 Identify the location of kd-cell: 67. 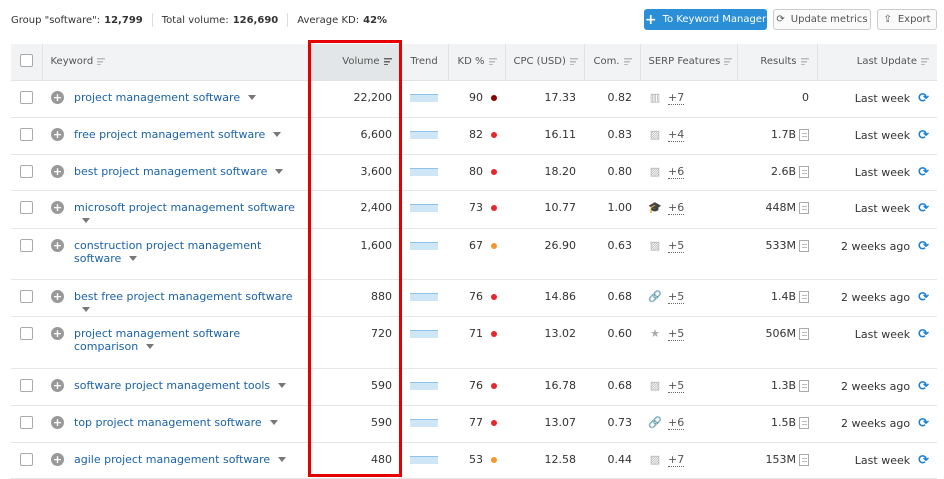
(476, 254).